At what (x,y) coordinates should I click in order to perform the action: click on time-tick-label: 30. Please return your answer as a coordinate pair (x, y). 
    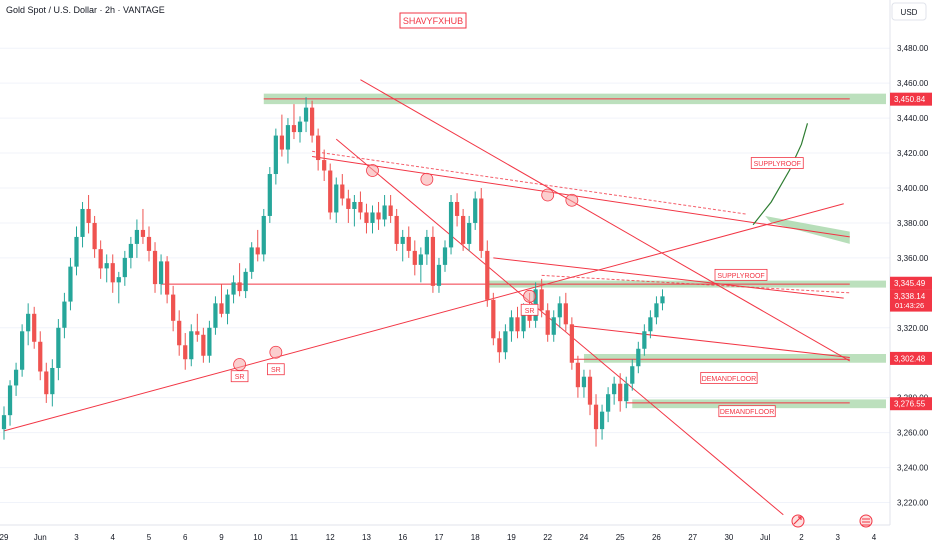
    Looking at the image, I should click on (728, 537).